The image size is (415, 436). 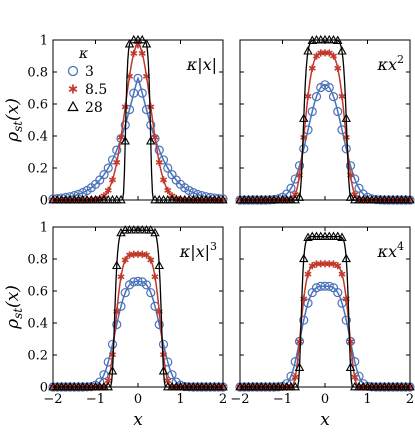 I want to click on x-tick-label: 1, so click(x=367, y=399).